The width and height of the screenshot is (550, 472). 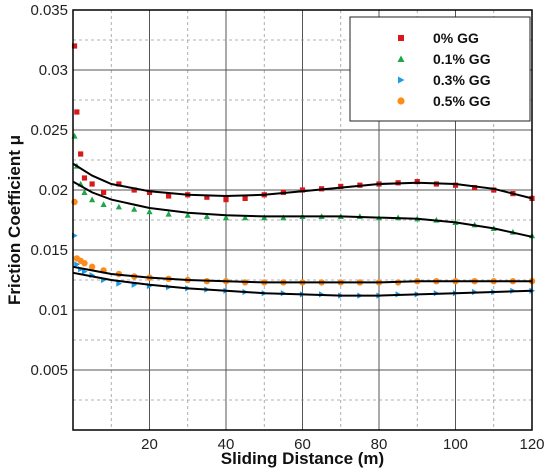 I want to click on x-tick-label: 20, so click(x=149, y=444).